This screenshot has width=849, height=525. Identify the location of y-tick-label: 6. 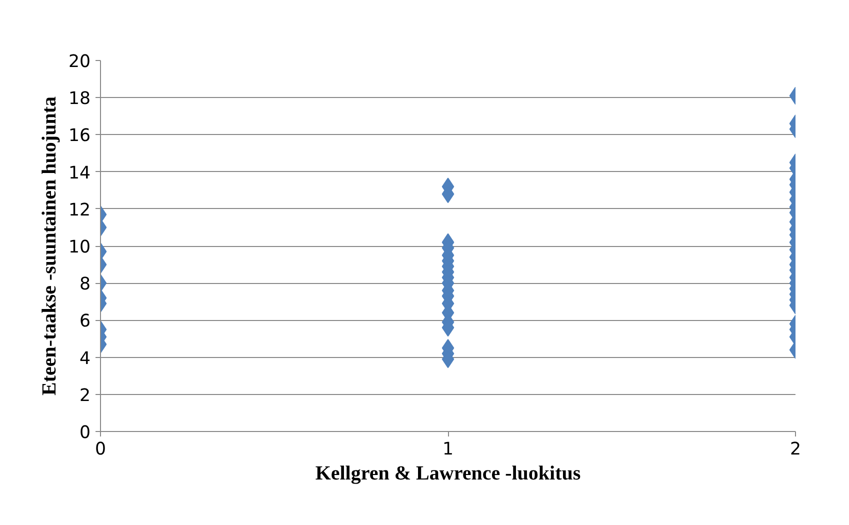
(85, 322).